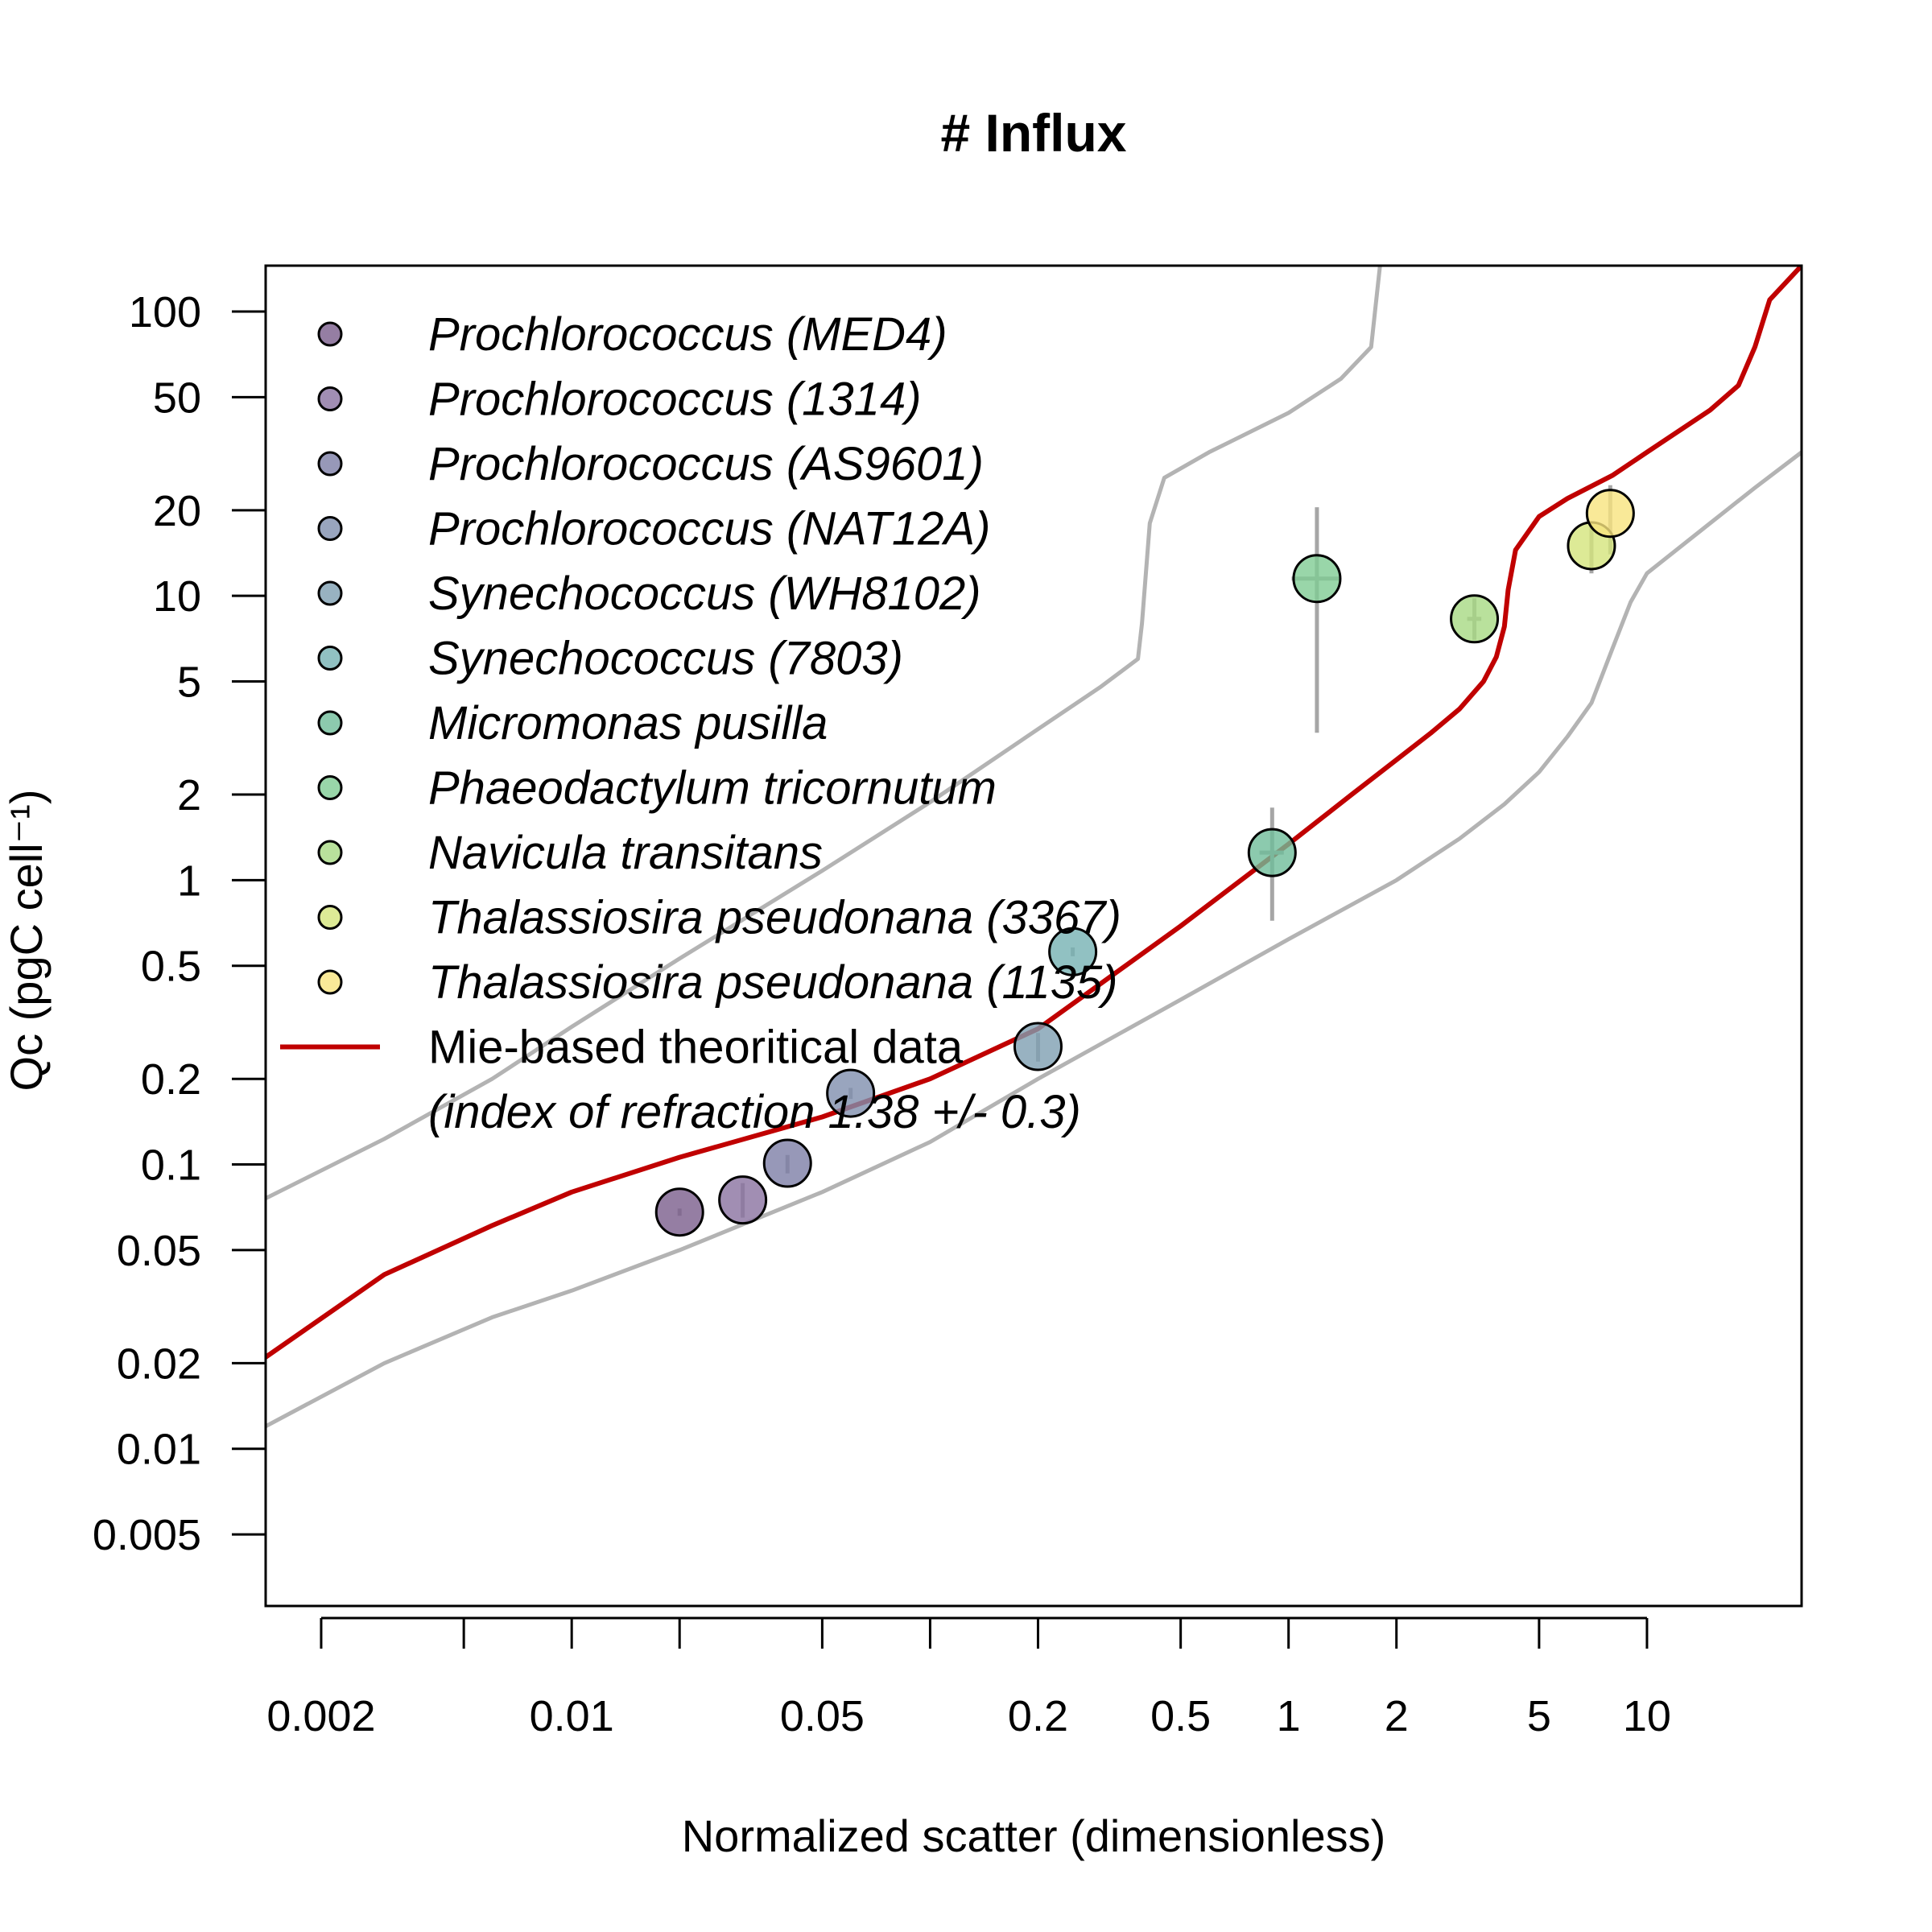 The width and height of the screenshot is (1932, 1932). I want to click on legend-label: Prochlorococcus (NAT12A), so click(709, 529).